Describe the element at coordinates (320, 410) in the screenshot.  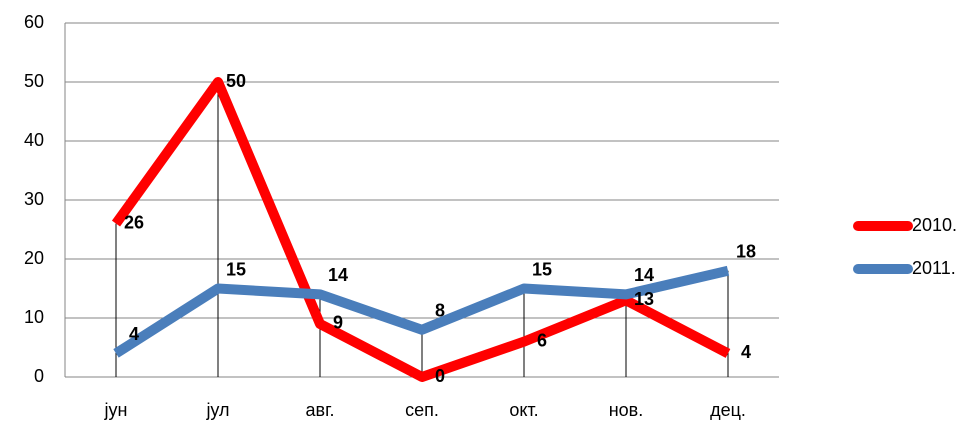
I see `x-tick-label: авг.` at that location.